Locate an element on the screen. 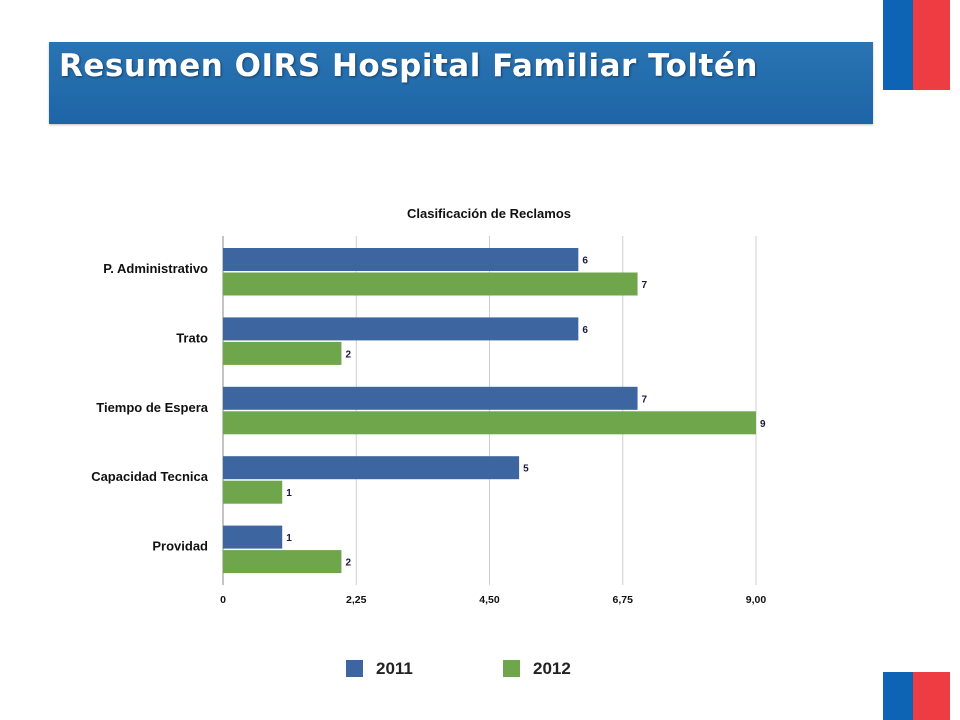 The image size is (960, 720). chile-flag-stripe-top is located at coordinates (916, 45).